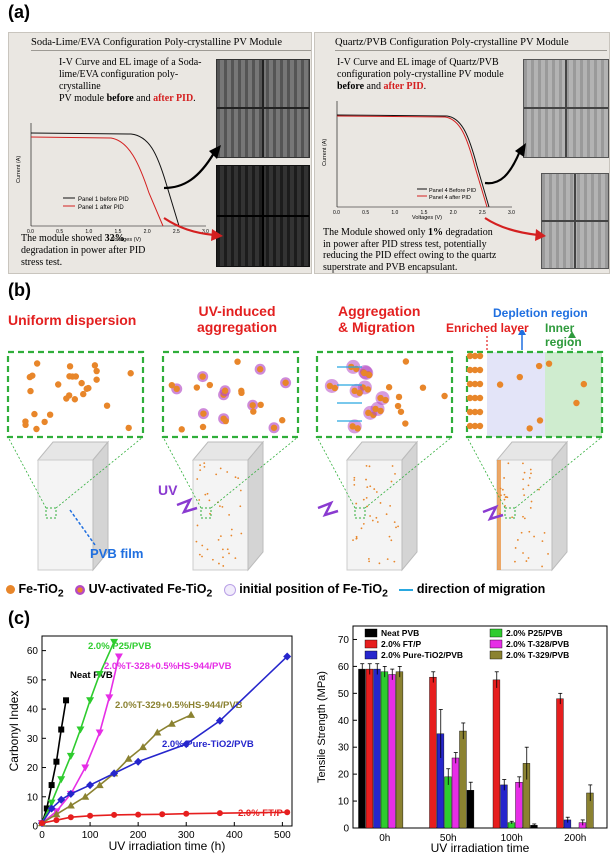 The width and height of the screenshot is (614, 856). What do you see at coordinates (14, 731) in the screenshot?
I see `y-axis-title: Carbonyl Index` at bounding box center [14, 731].